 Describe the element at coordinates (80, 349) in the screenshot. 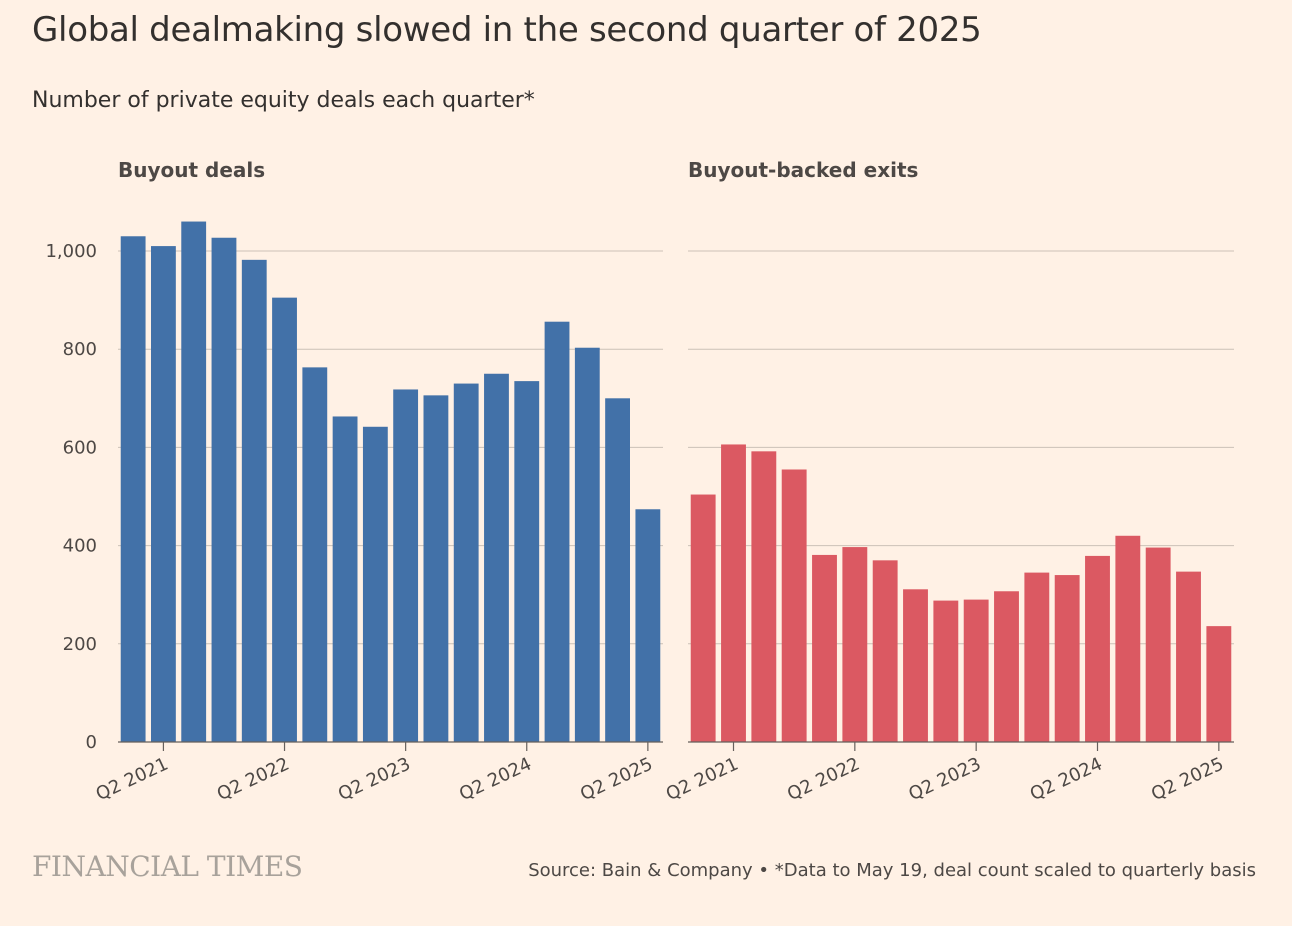

I see `y-tick-label: 800` at that location.